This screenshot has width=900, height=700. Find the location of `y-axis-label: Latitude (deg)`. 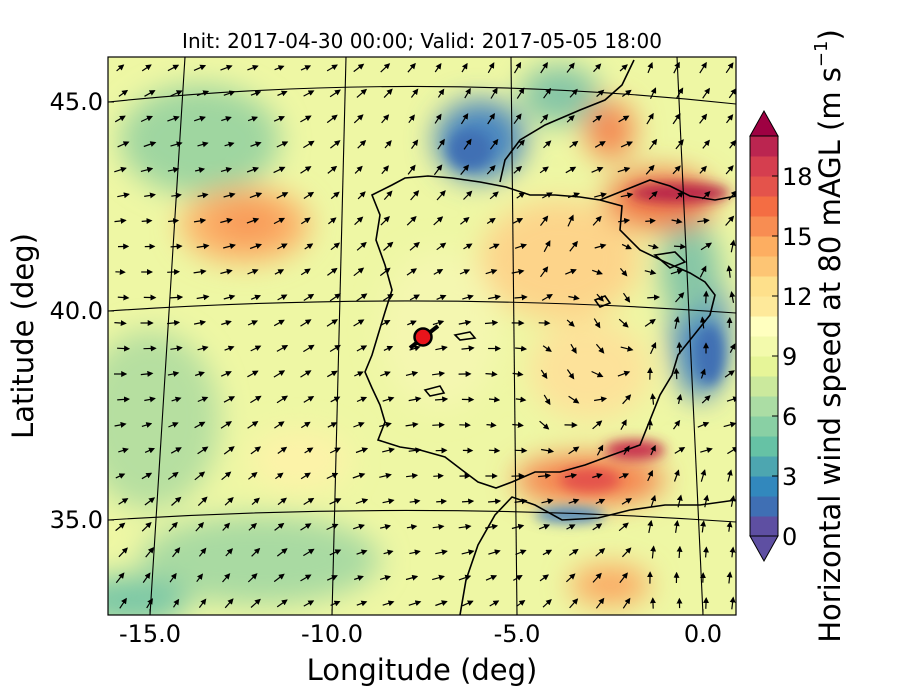

y-axis-label: Latitude (deg) is located at coordinates (23, 336).